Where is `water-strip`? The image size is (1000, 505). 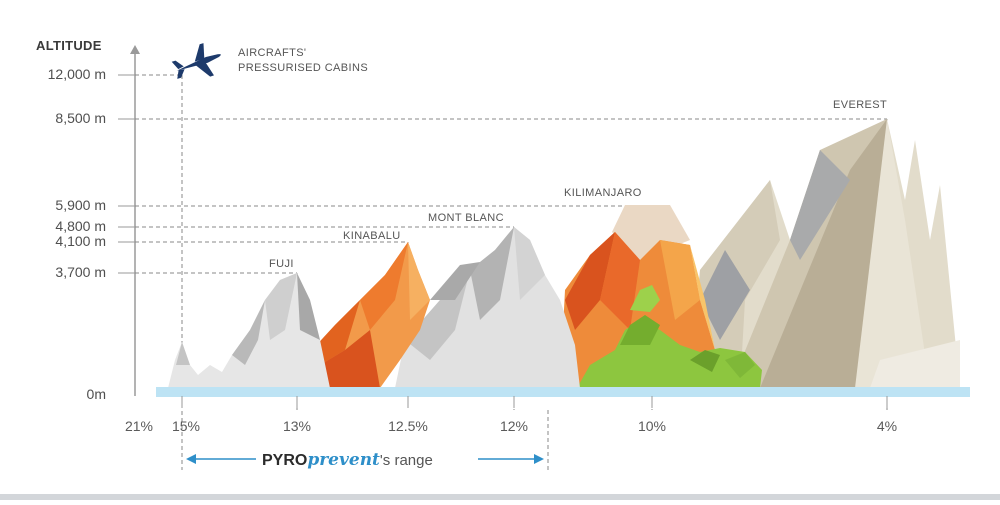
water-strip is located at coordinates (563, 392).